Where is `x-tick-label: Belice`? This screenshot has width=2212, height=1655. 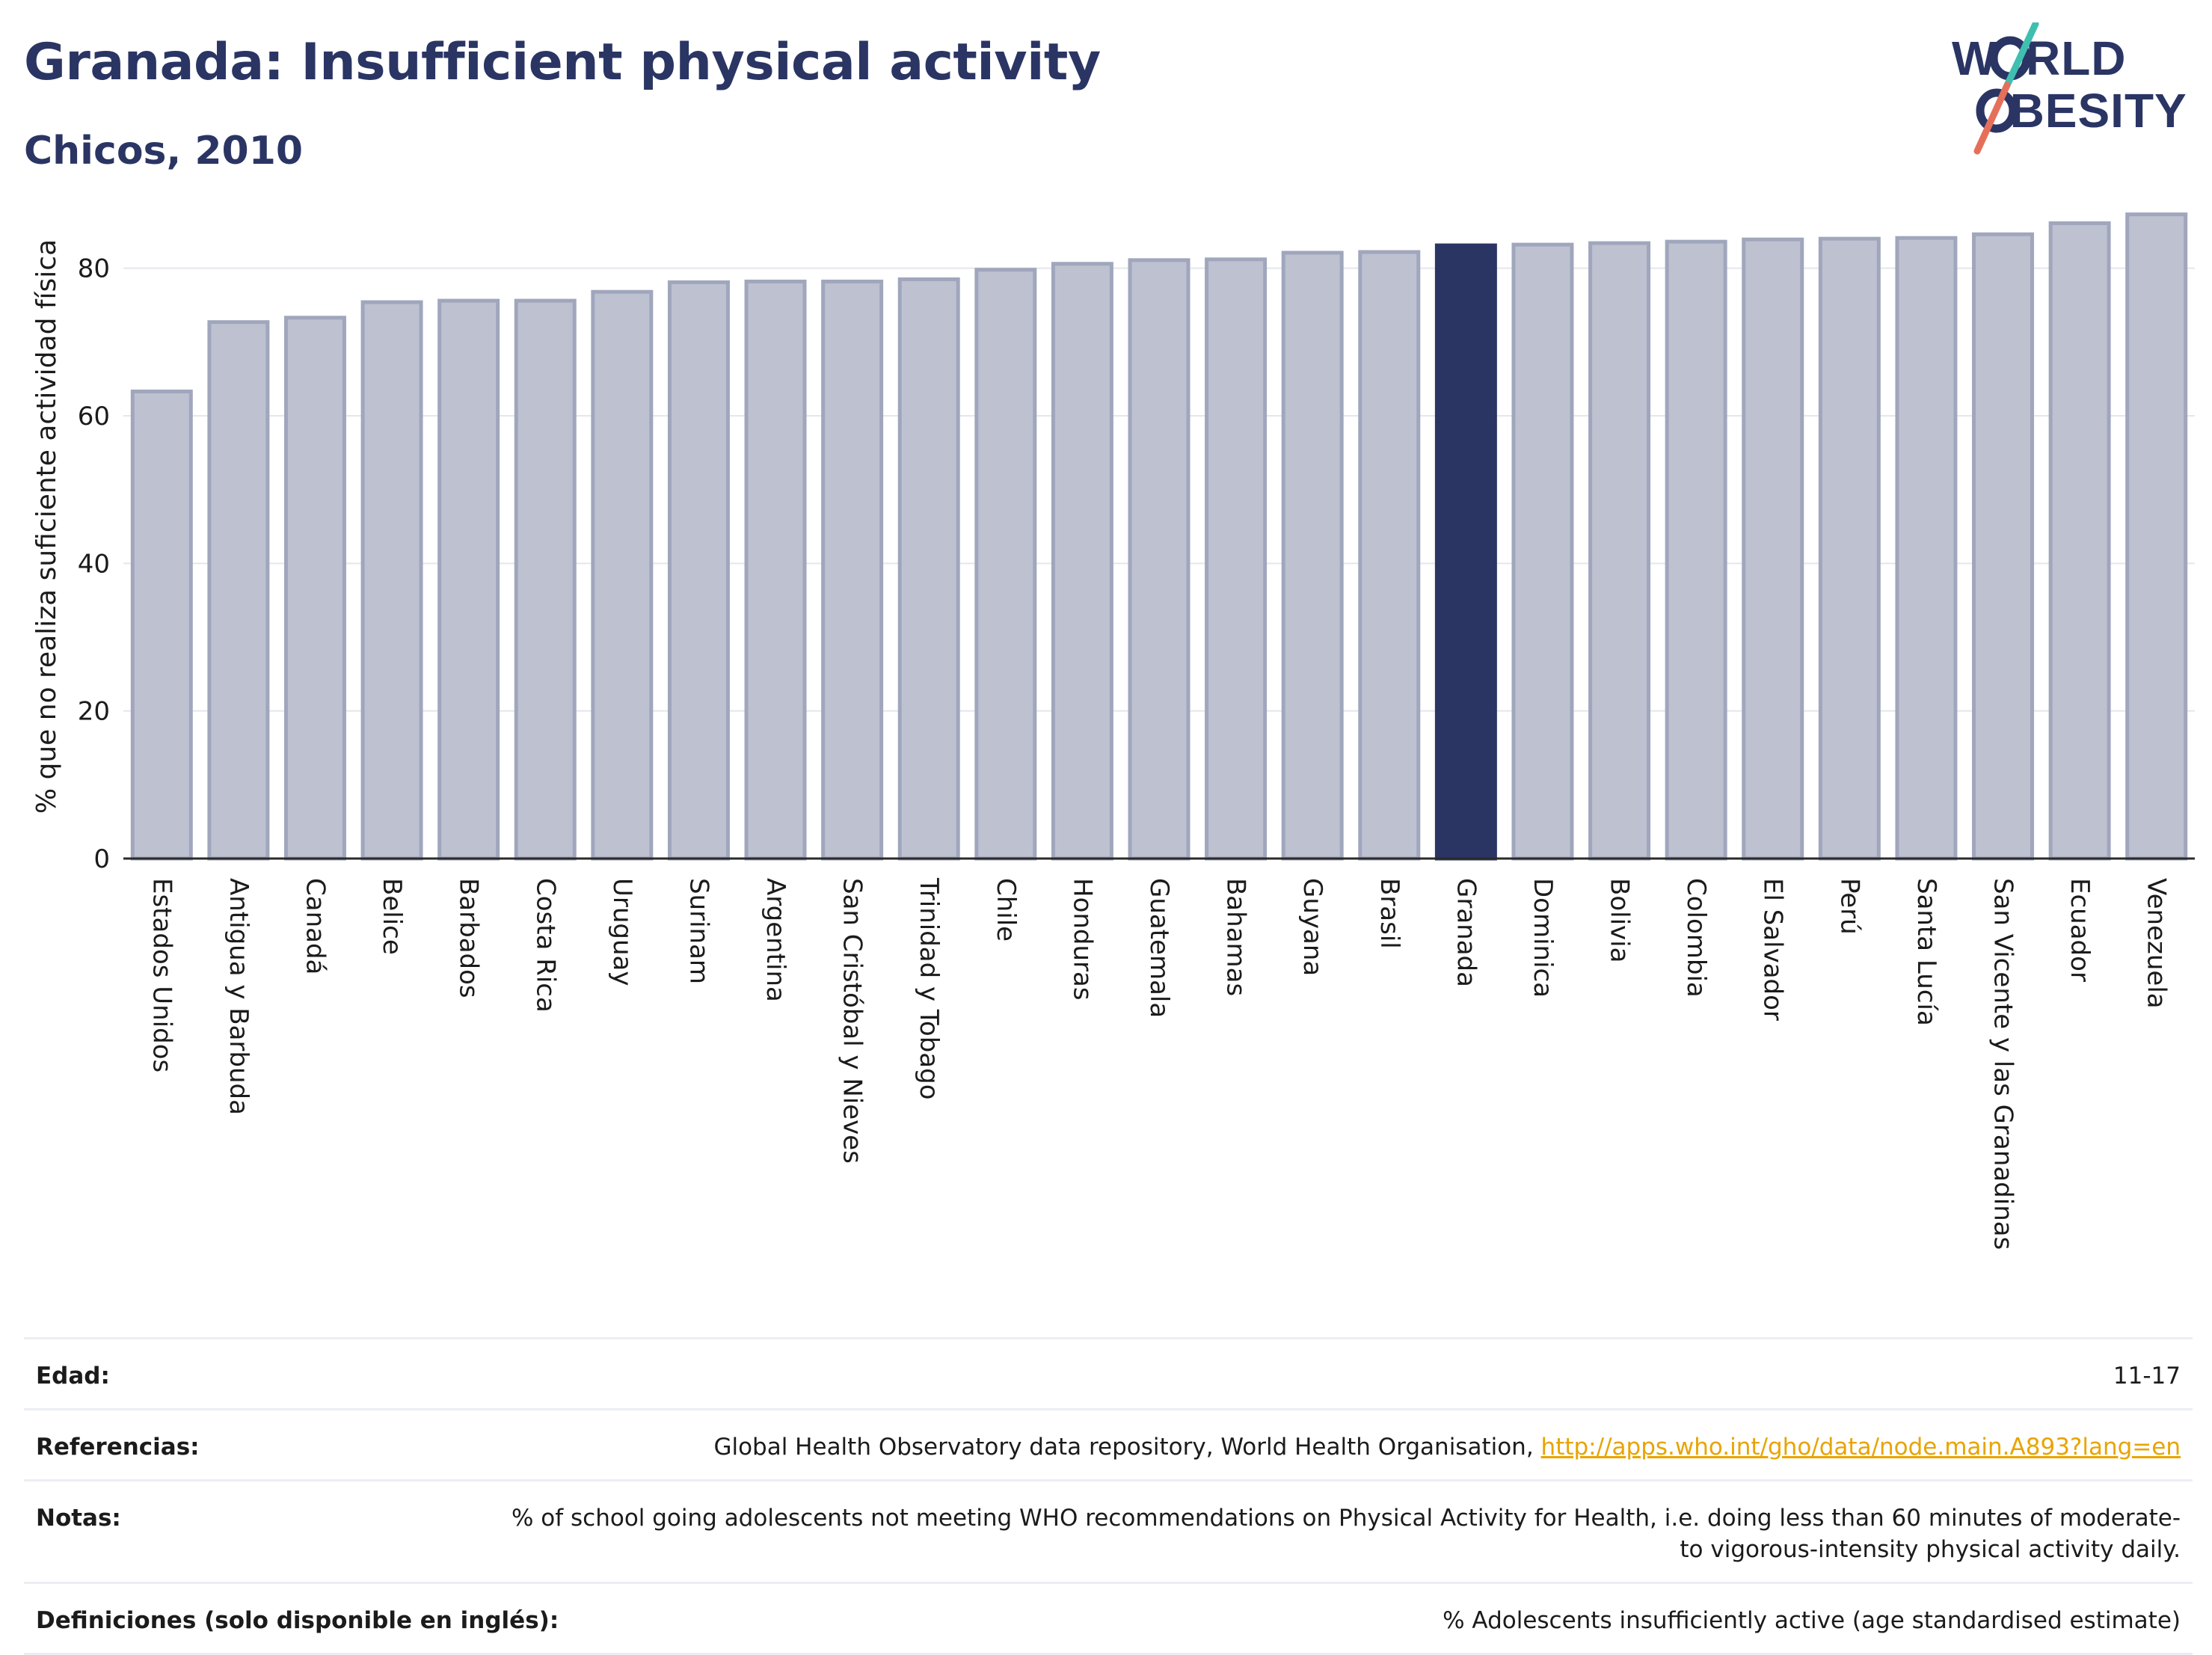 x-tick-label: Belice is located at coordinates (392, 916).